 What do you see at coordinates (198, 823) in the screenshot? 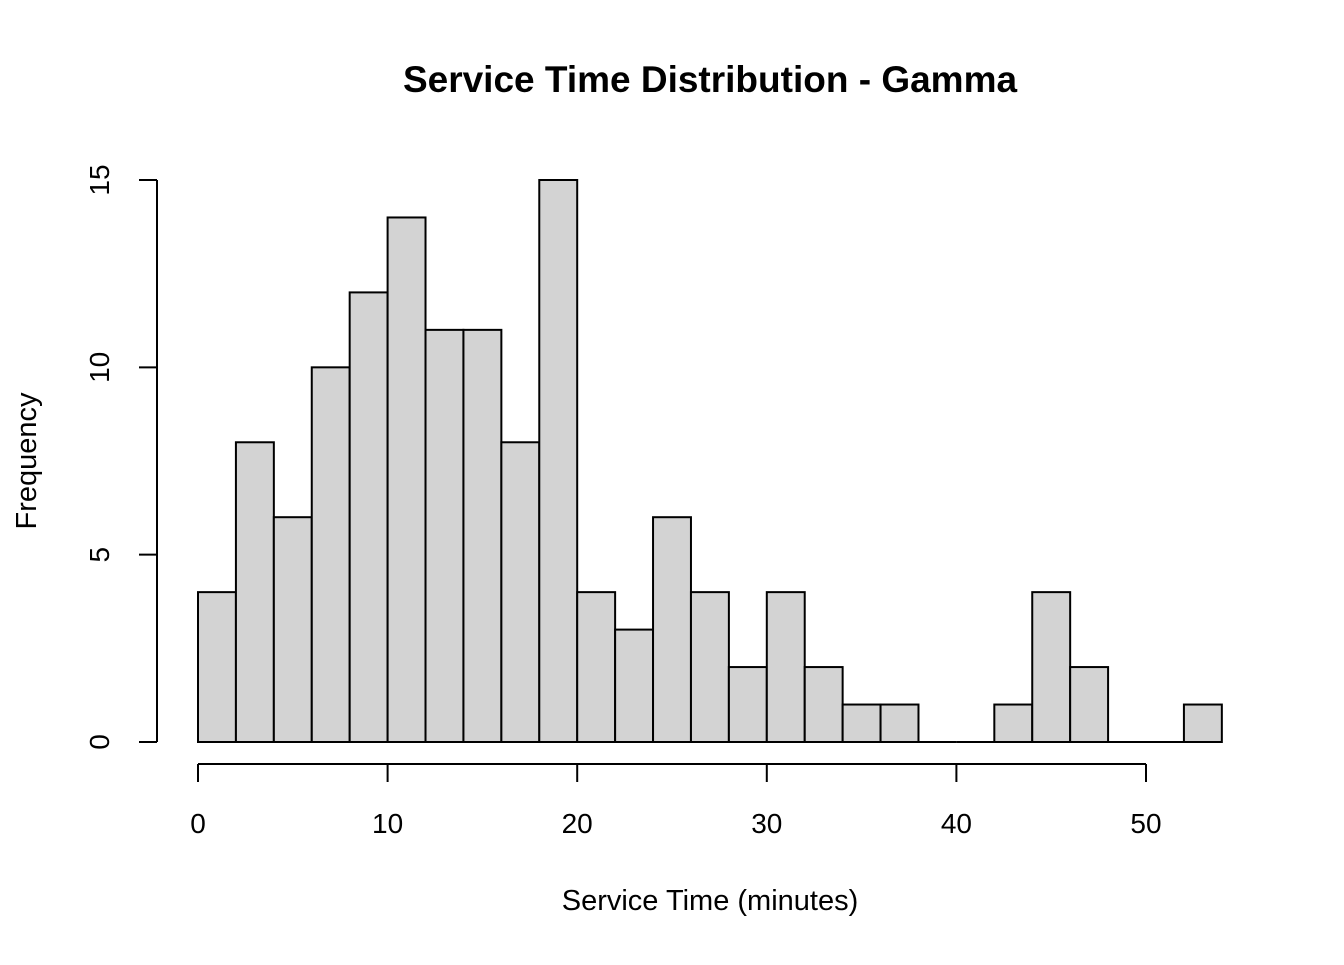
I see `x-tick-label: 0` at bounding box center [198, 823].